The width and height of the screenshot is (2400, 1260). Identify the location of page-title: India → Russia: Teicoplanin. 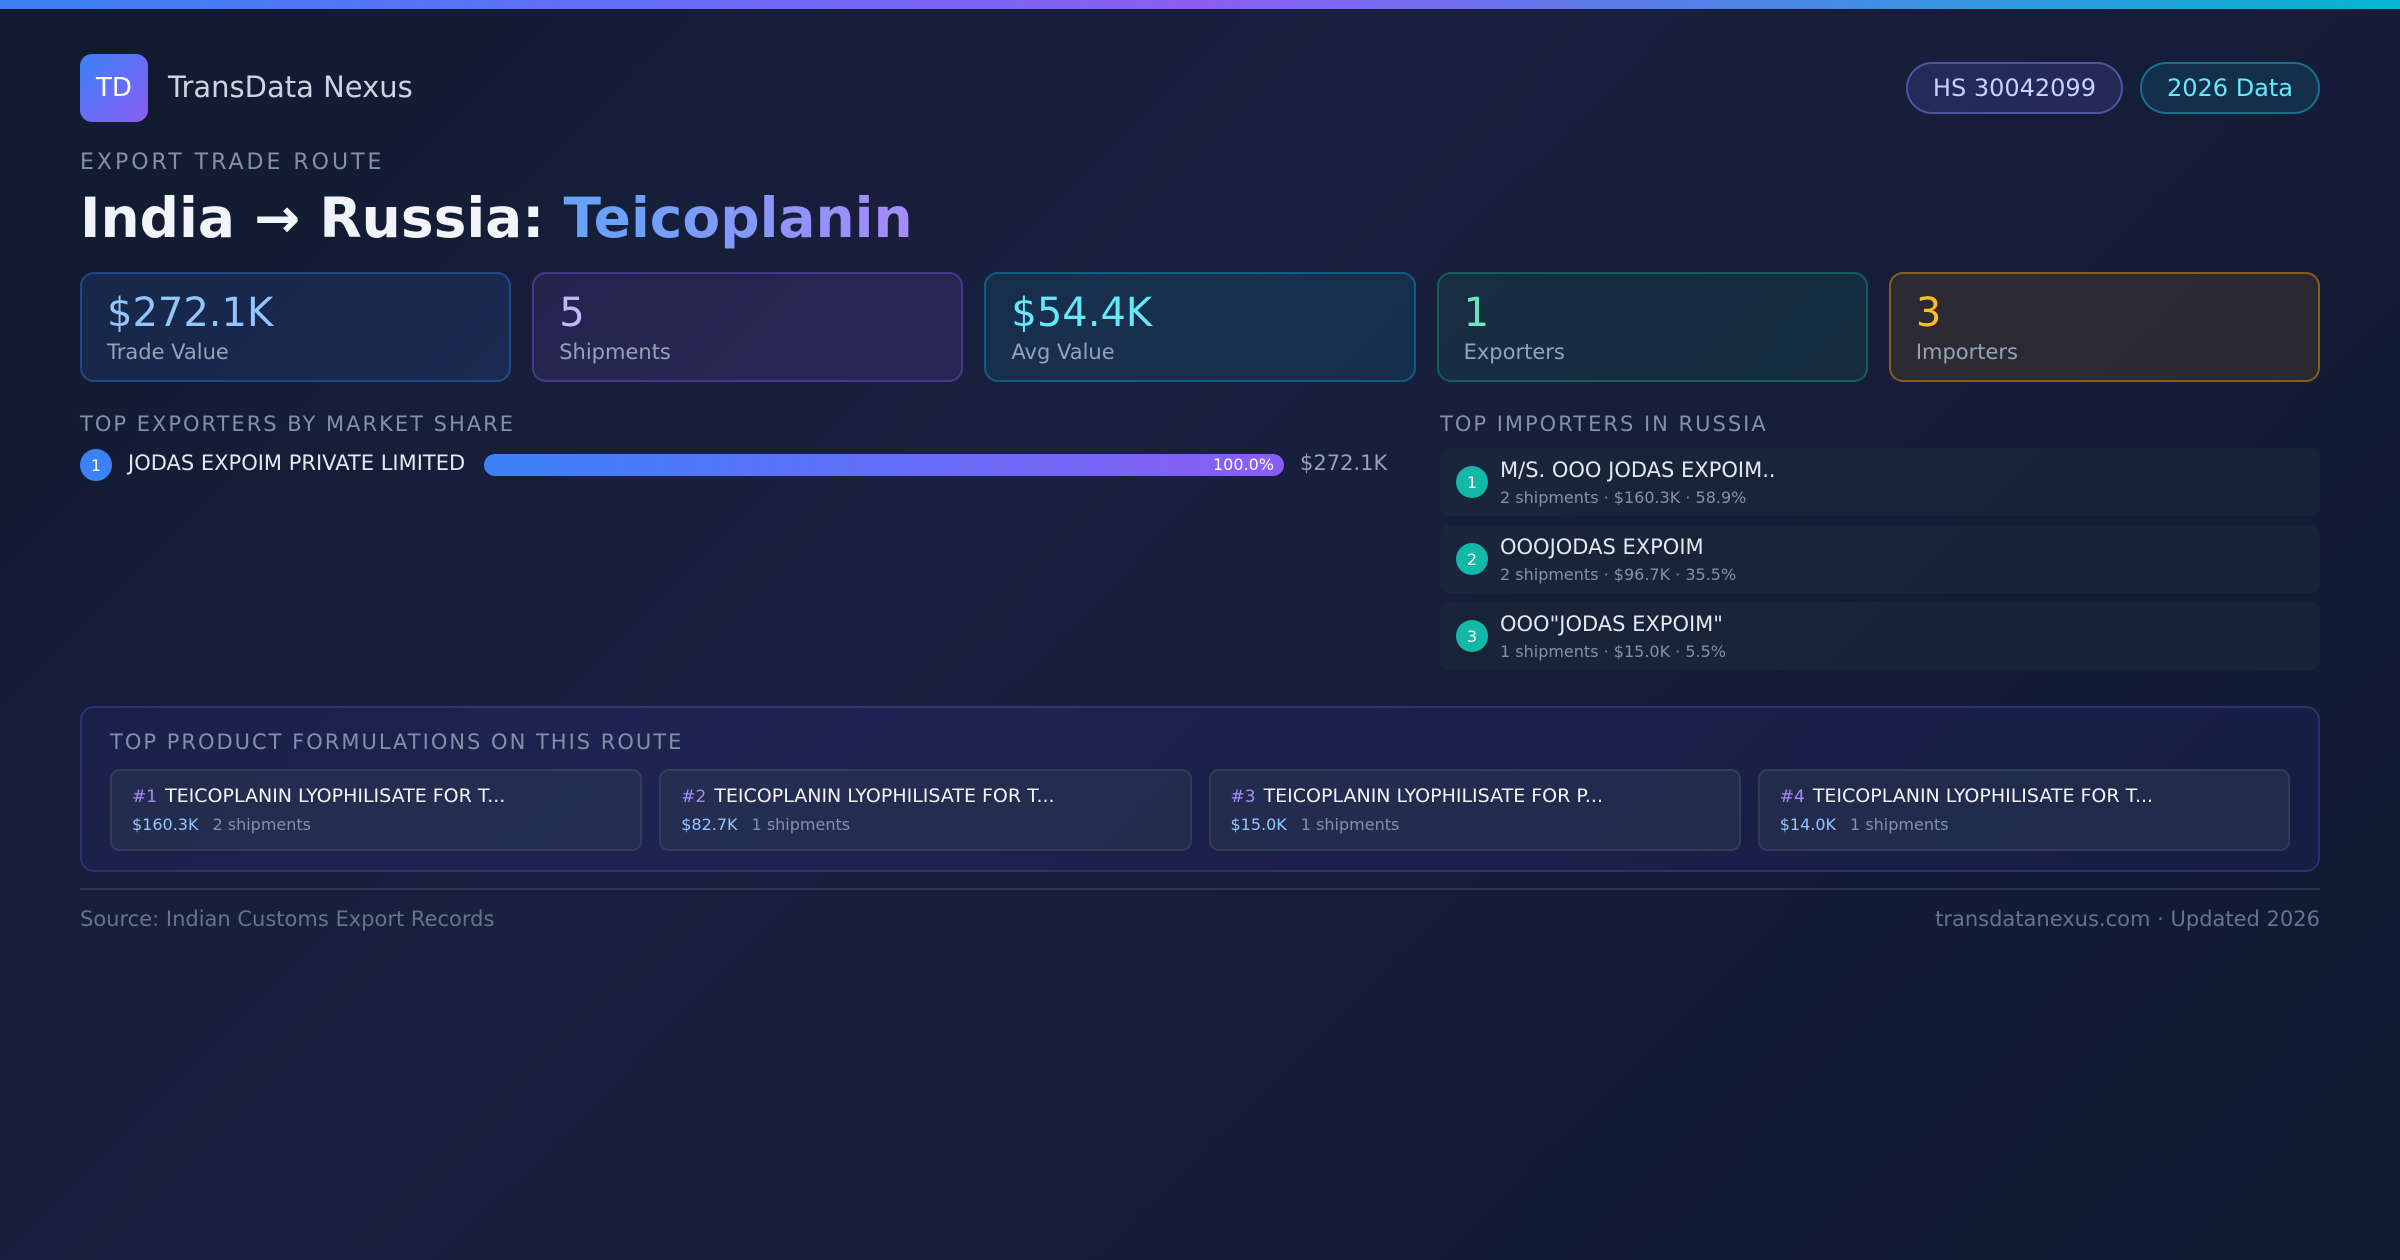
(496, 218).